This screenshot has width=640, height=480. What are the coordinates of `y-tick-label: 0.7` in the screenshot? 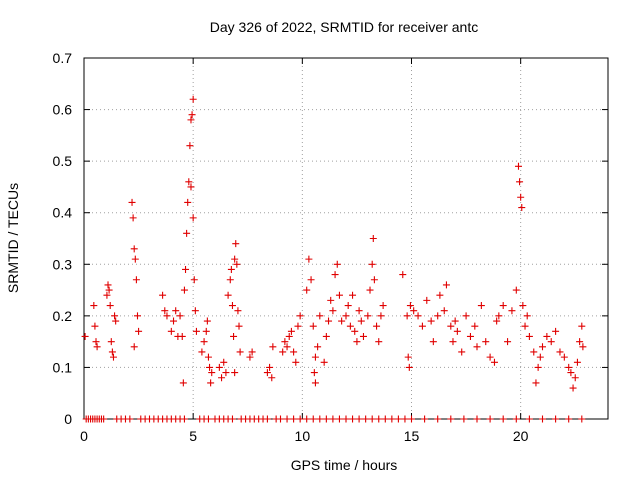 It's located at (63, 58).